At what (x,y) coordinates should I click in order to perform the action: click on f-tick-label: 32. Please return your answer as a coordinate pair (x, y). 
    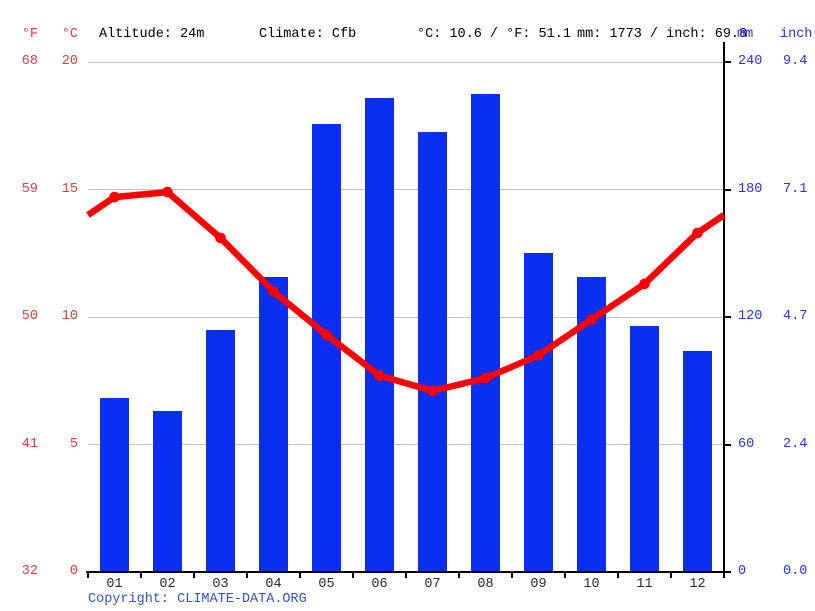
    Looking at the image, I should click on (29, 571).